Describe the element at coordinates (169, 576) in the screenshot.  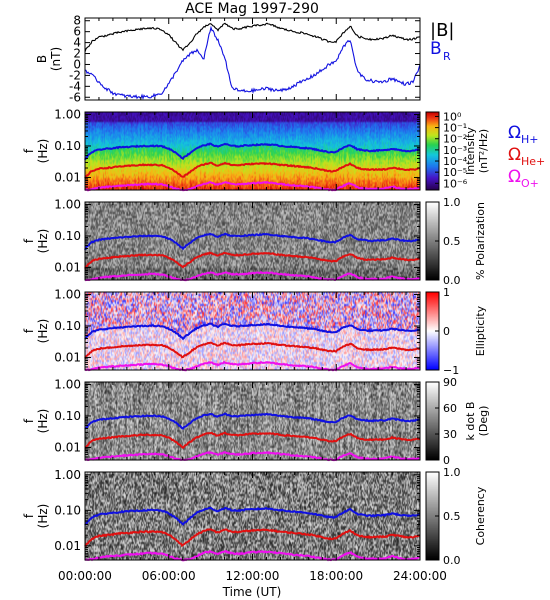
I see `time-tick-label: 06:00:00` at that location.